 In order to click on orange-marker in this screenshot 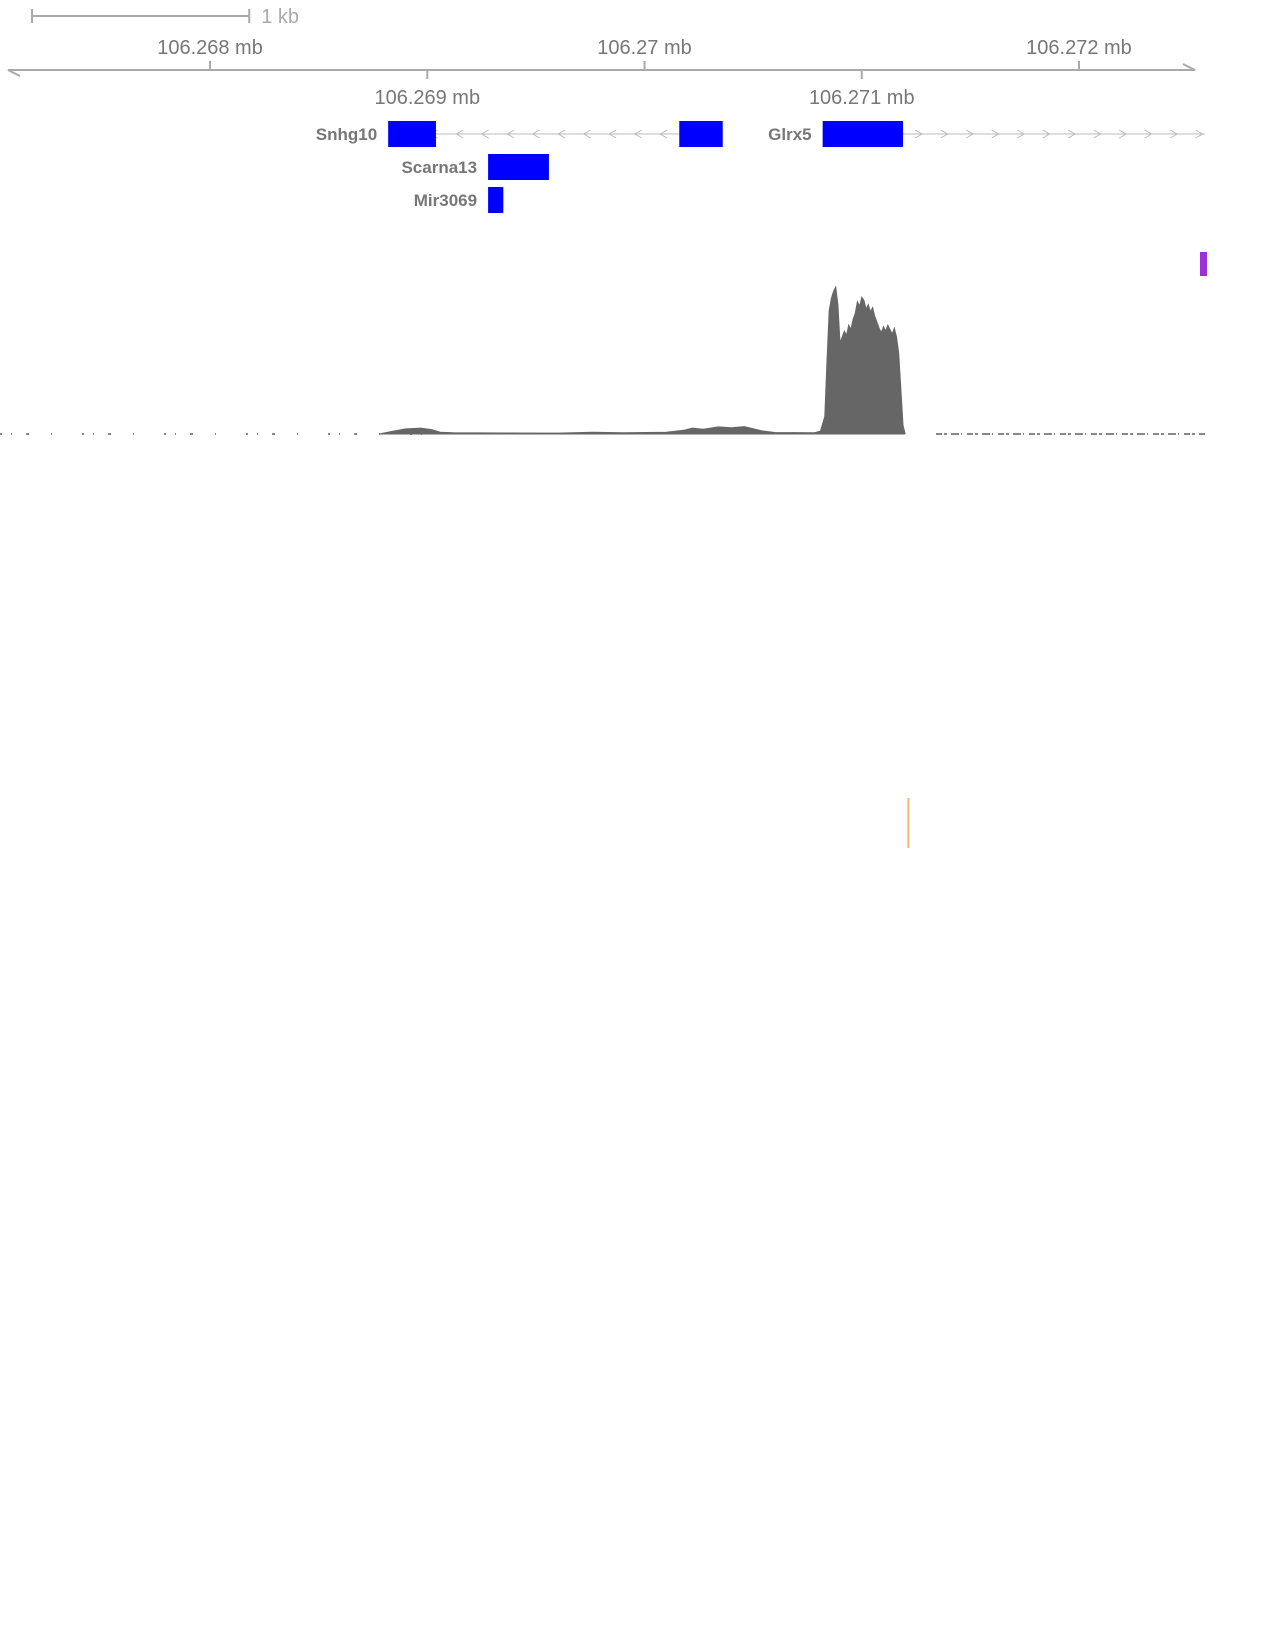, I will do `click(908, 823)`.